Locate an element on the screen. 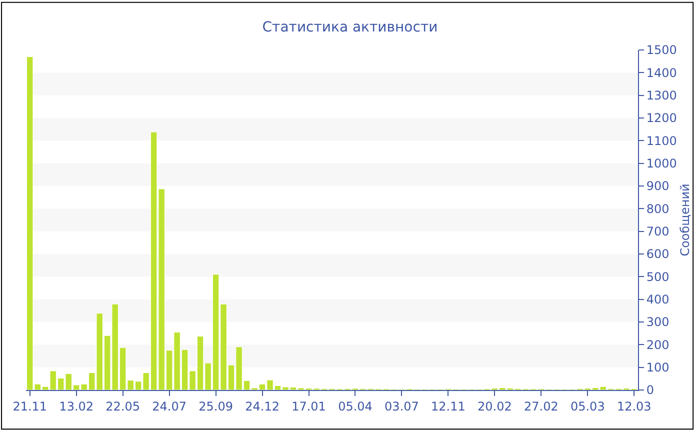 The height and width of the screenshot is (430, 700). y-axis-title: Сообщений is located at coordinates (685, 220).